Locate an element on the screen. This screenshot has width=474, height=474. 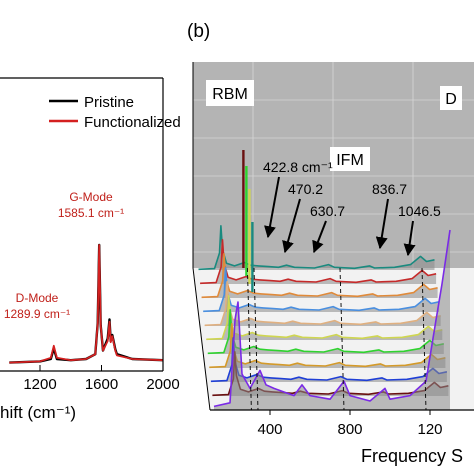
x-tick-label: 1200 is located at coordinates (39, 384).